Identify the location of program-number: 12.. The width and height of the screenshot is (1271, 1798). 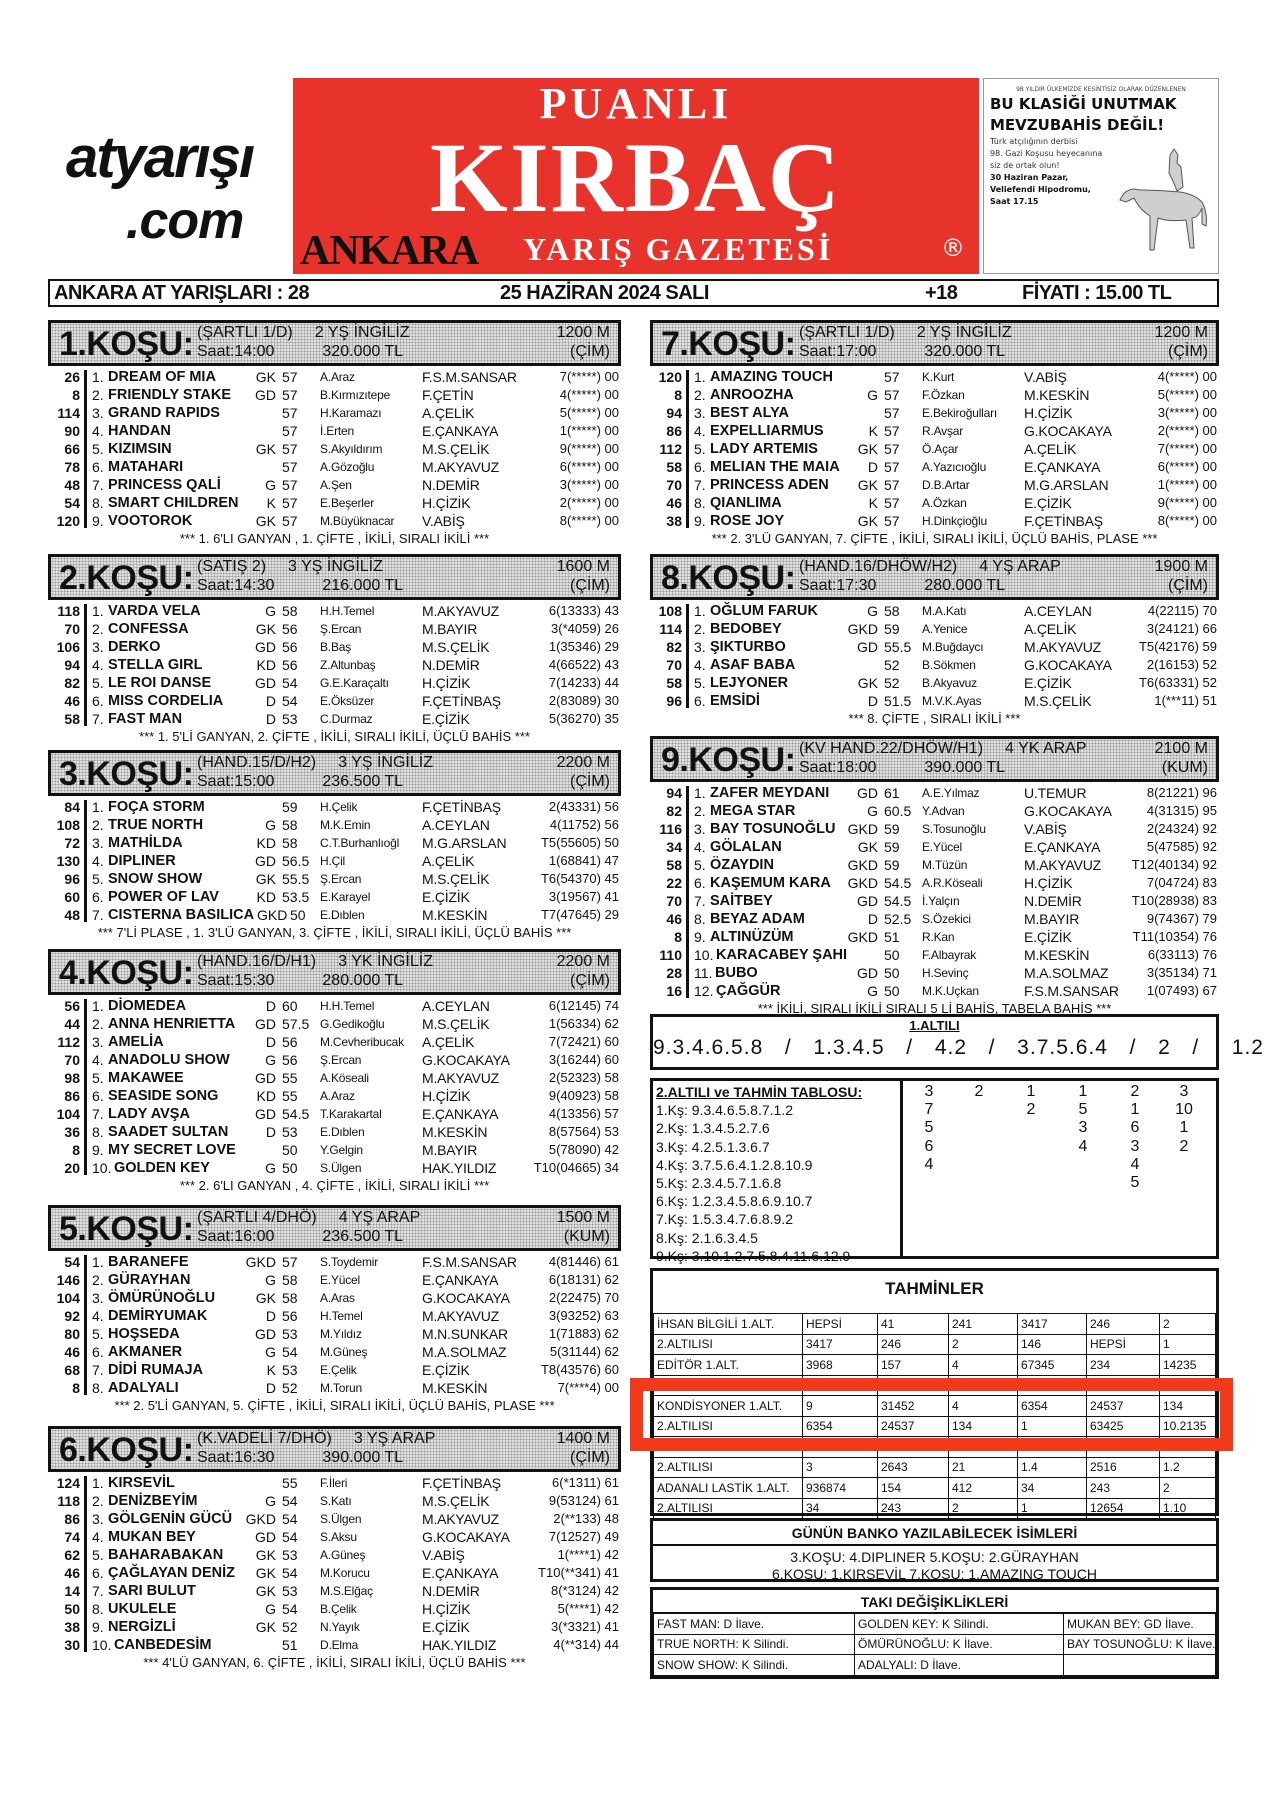
(704, 991).